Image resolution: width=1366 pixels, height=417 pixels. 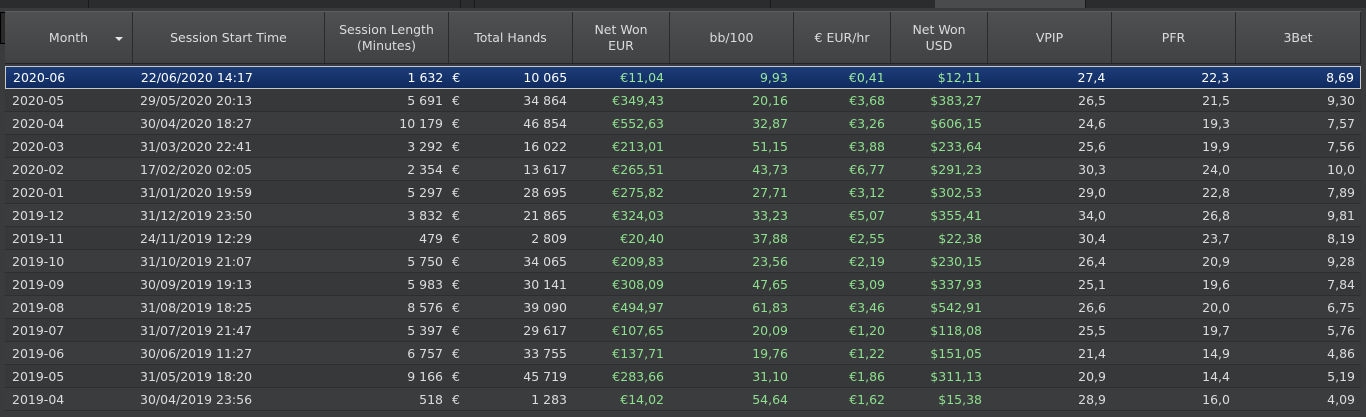 What do you see at coordinates (638, 307) in the screenshot?
I see `cell-net-eur: €494,97` at bounding box center [638, 307].